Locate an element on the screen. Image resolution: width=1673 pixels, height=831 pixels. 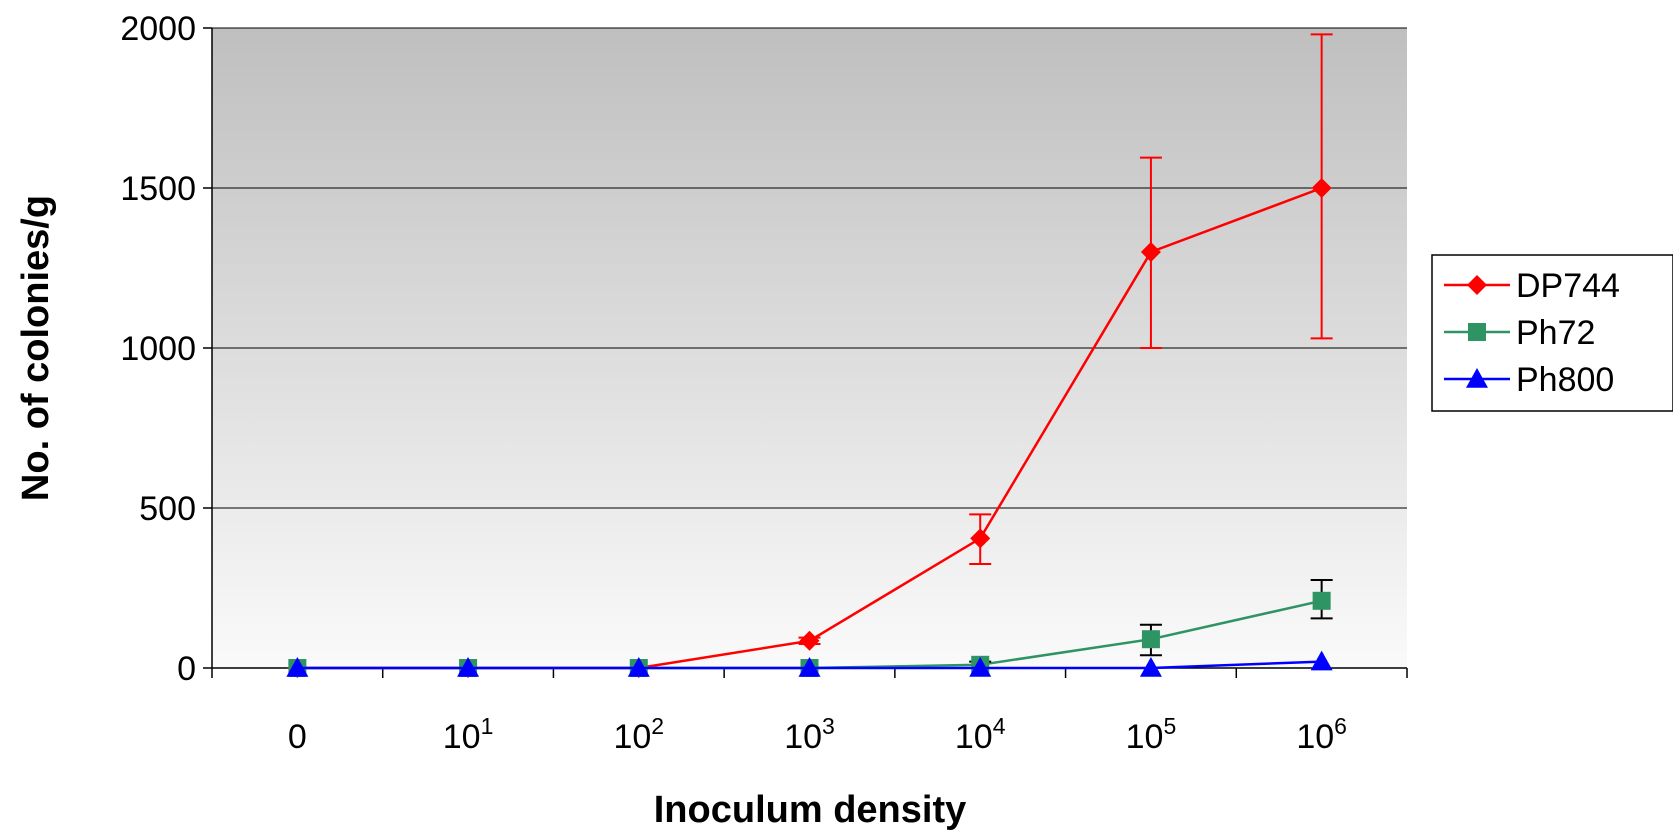
y-axis-title: No. of colonies/g is located at coordinates (36, 348).